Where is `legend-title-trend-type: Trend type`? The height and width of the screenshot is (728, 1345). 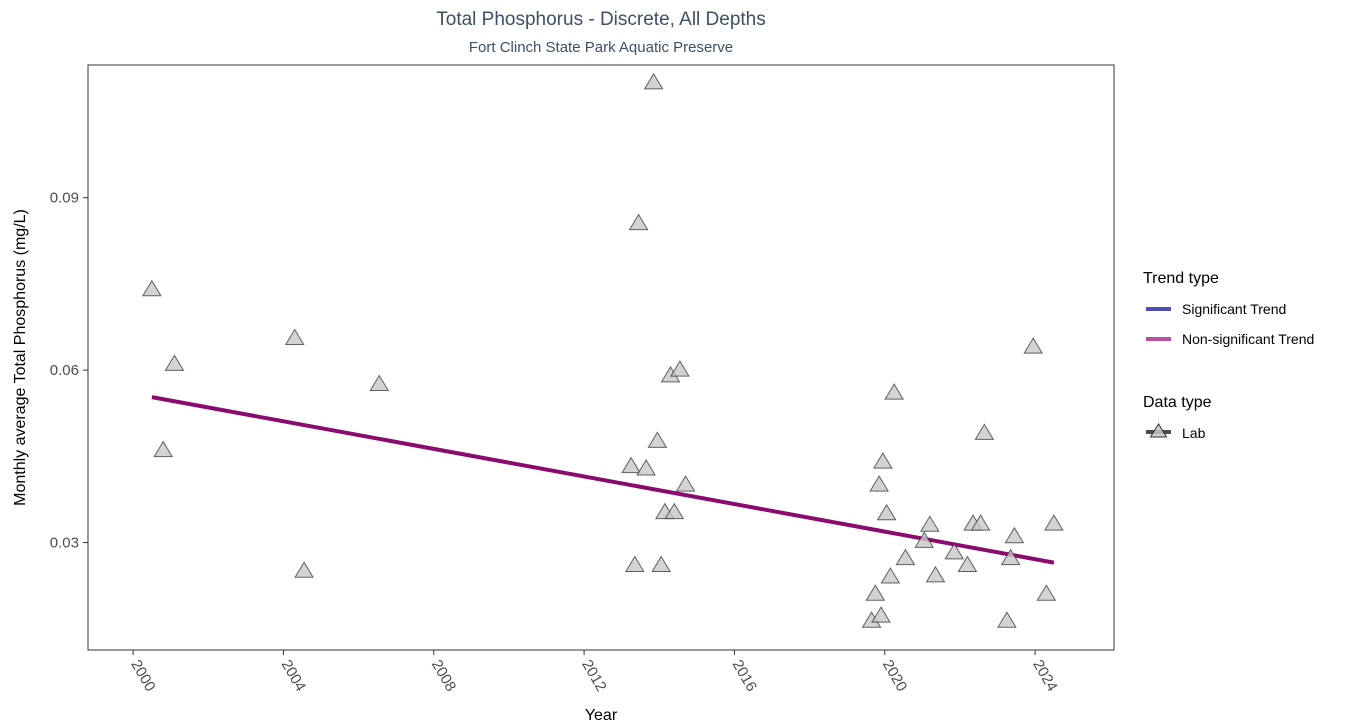 legend-title-trend-type: Trend type is located at coordinates (1181, 278).